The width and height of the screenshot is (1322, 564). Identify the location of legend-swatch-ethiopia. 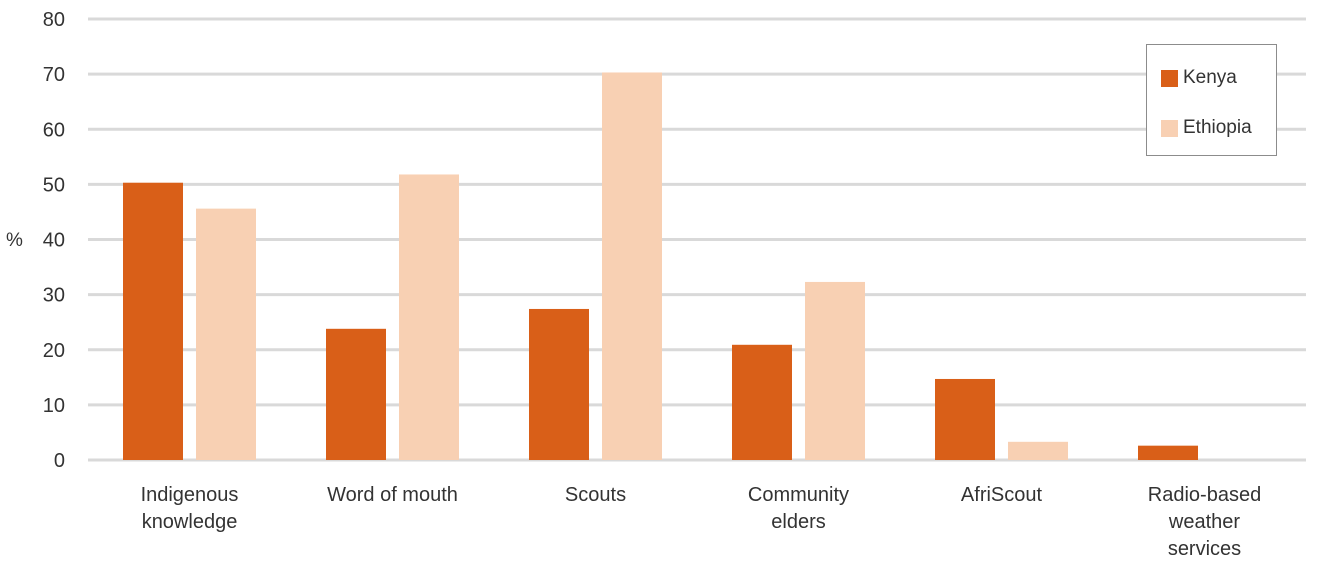
(1169, 128).